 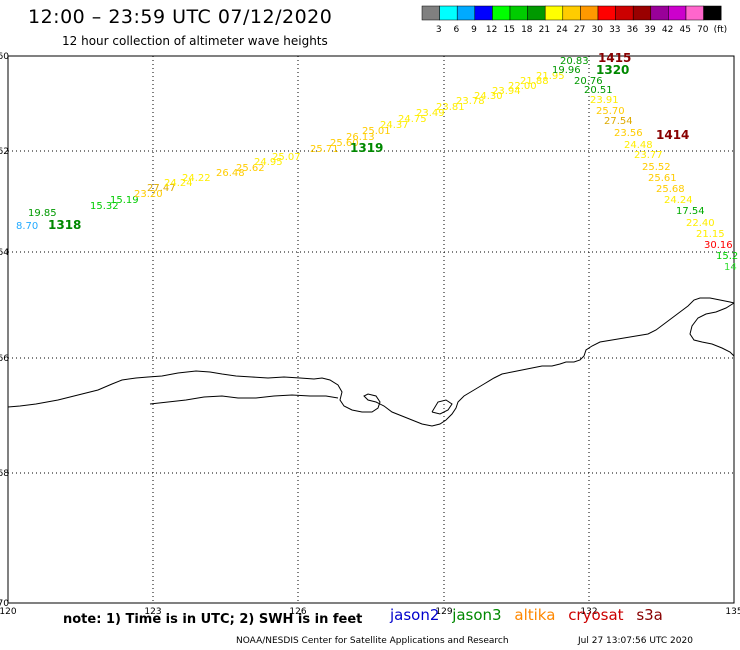 I want to click on swh-value-label: 19.96, so click(x=566, y=70).